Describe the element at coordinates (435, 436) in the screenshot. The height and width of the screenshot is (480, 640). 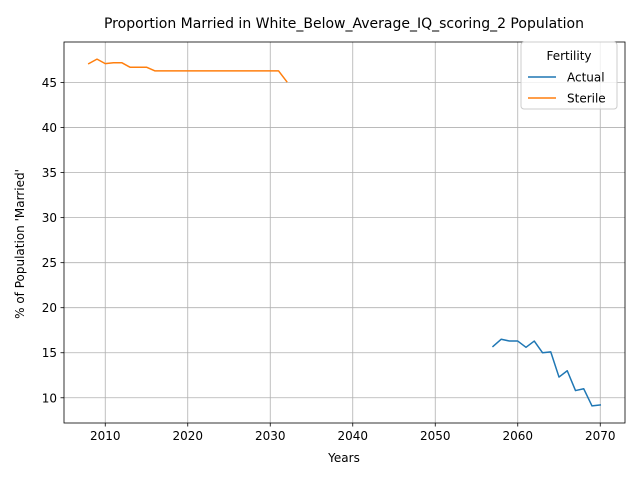
I see `x-tick-label: 2050` at that location.